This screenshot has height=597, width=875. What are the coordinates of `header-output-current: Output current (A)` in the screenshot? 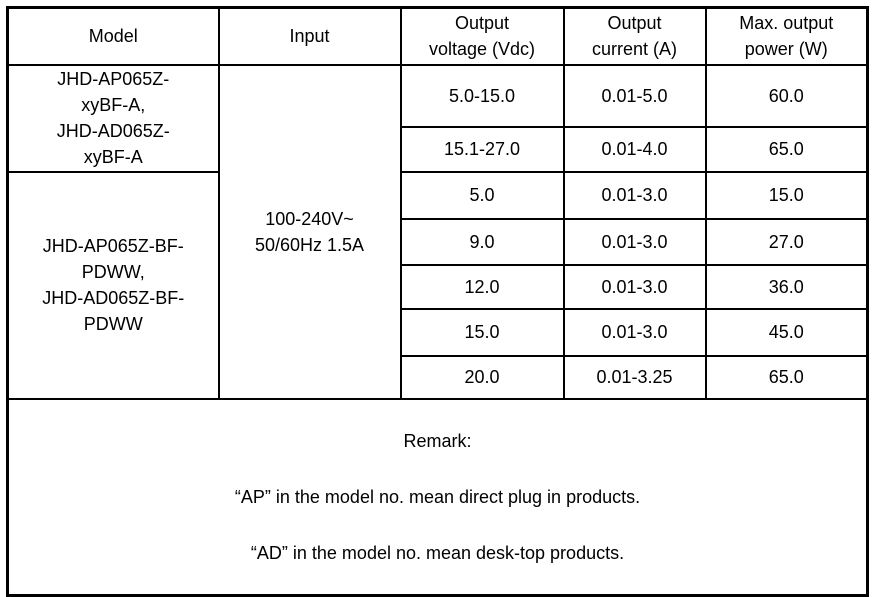 It's located at (634, 36).